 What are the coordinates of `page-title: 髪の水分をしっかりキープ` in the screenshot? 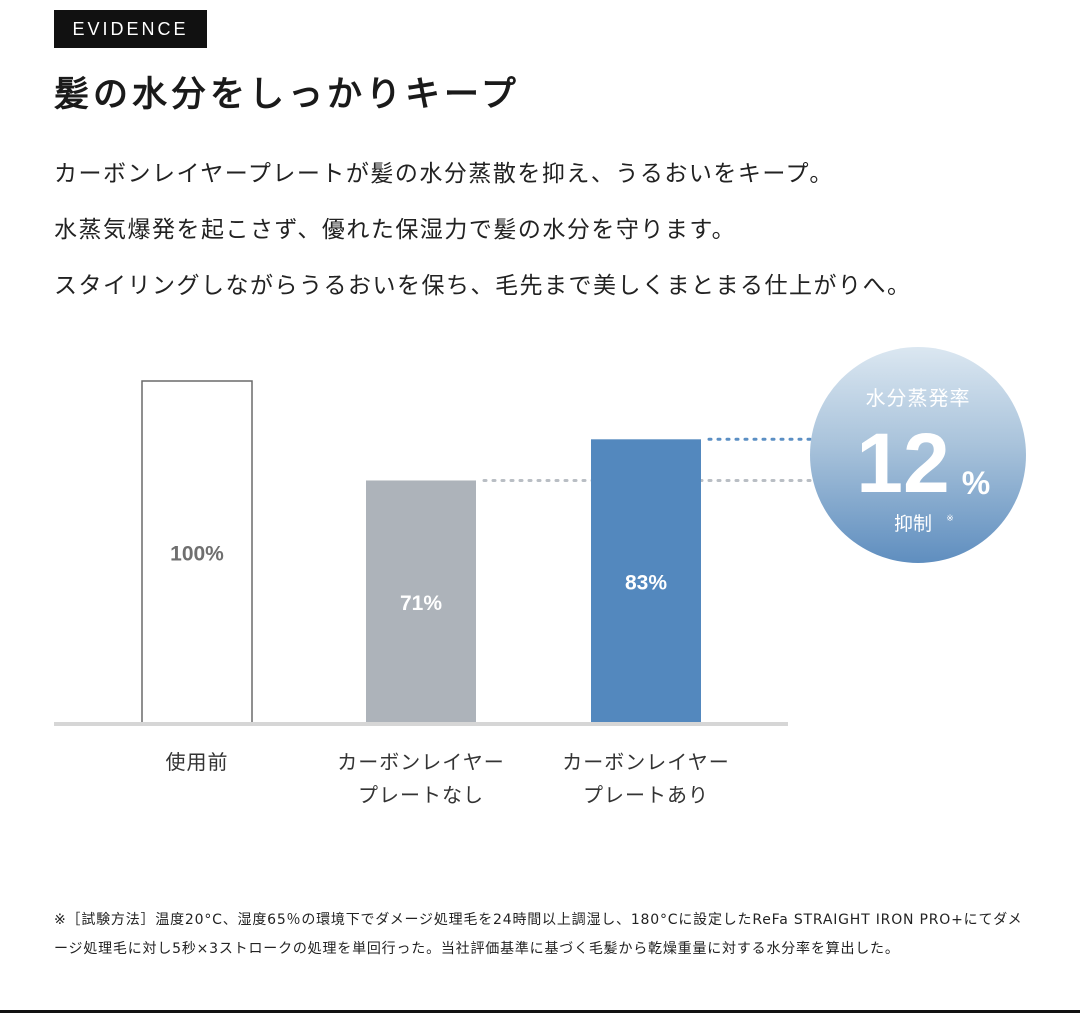 It's located at (287, 95).